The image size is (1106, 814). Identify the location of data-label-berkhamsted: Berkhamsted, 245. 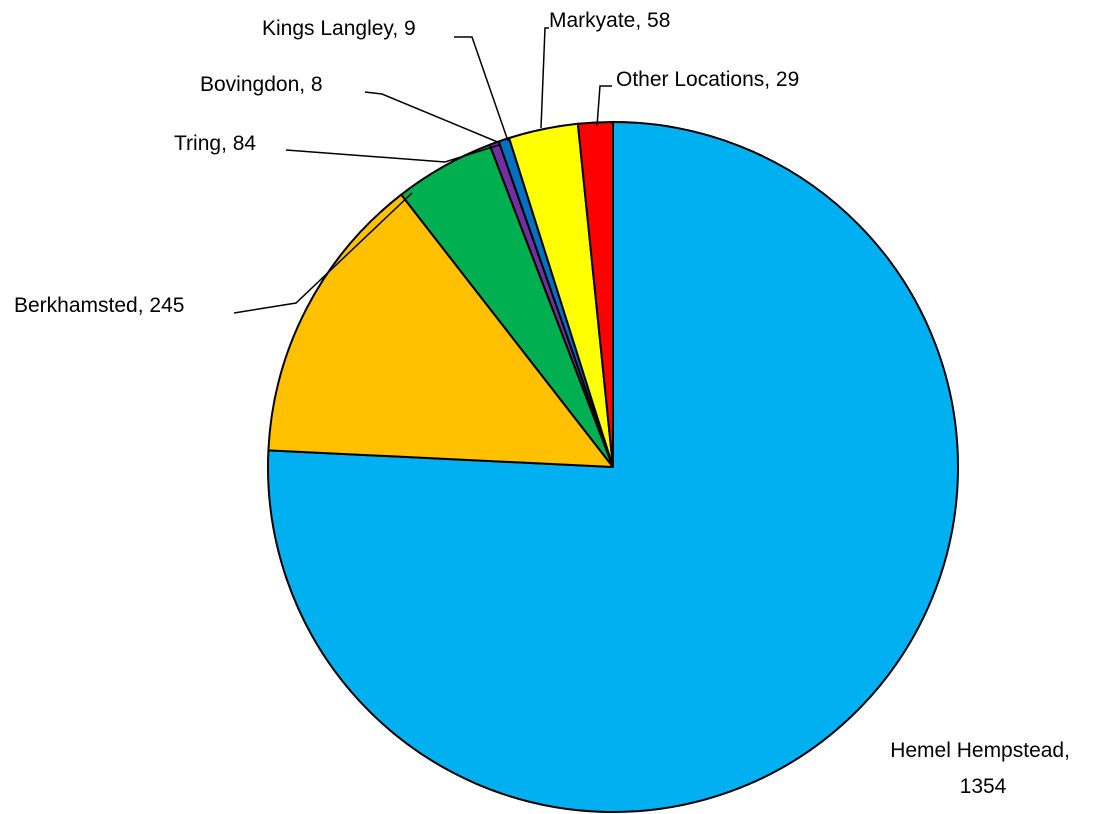
(99, 305).